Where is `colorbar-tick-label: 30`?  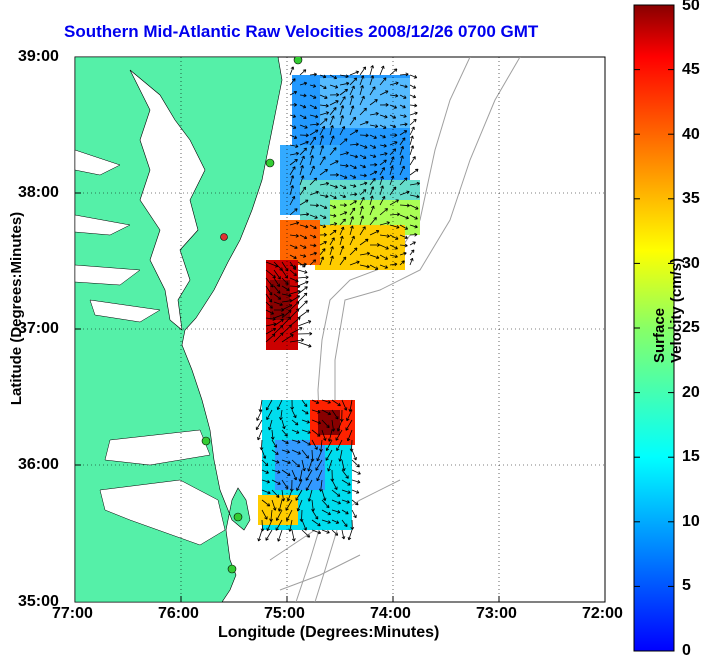 colorbar-tick-label: 30 is located at coordinates (691, 263).